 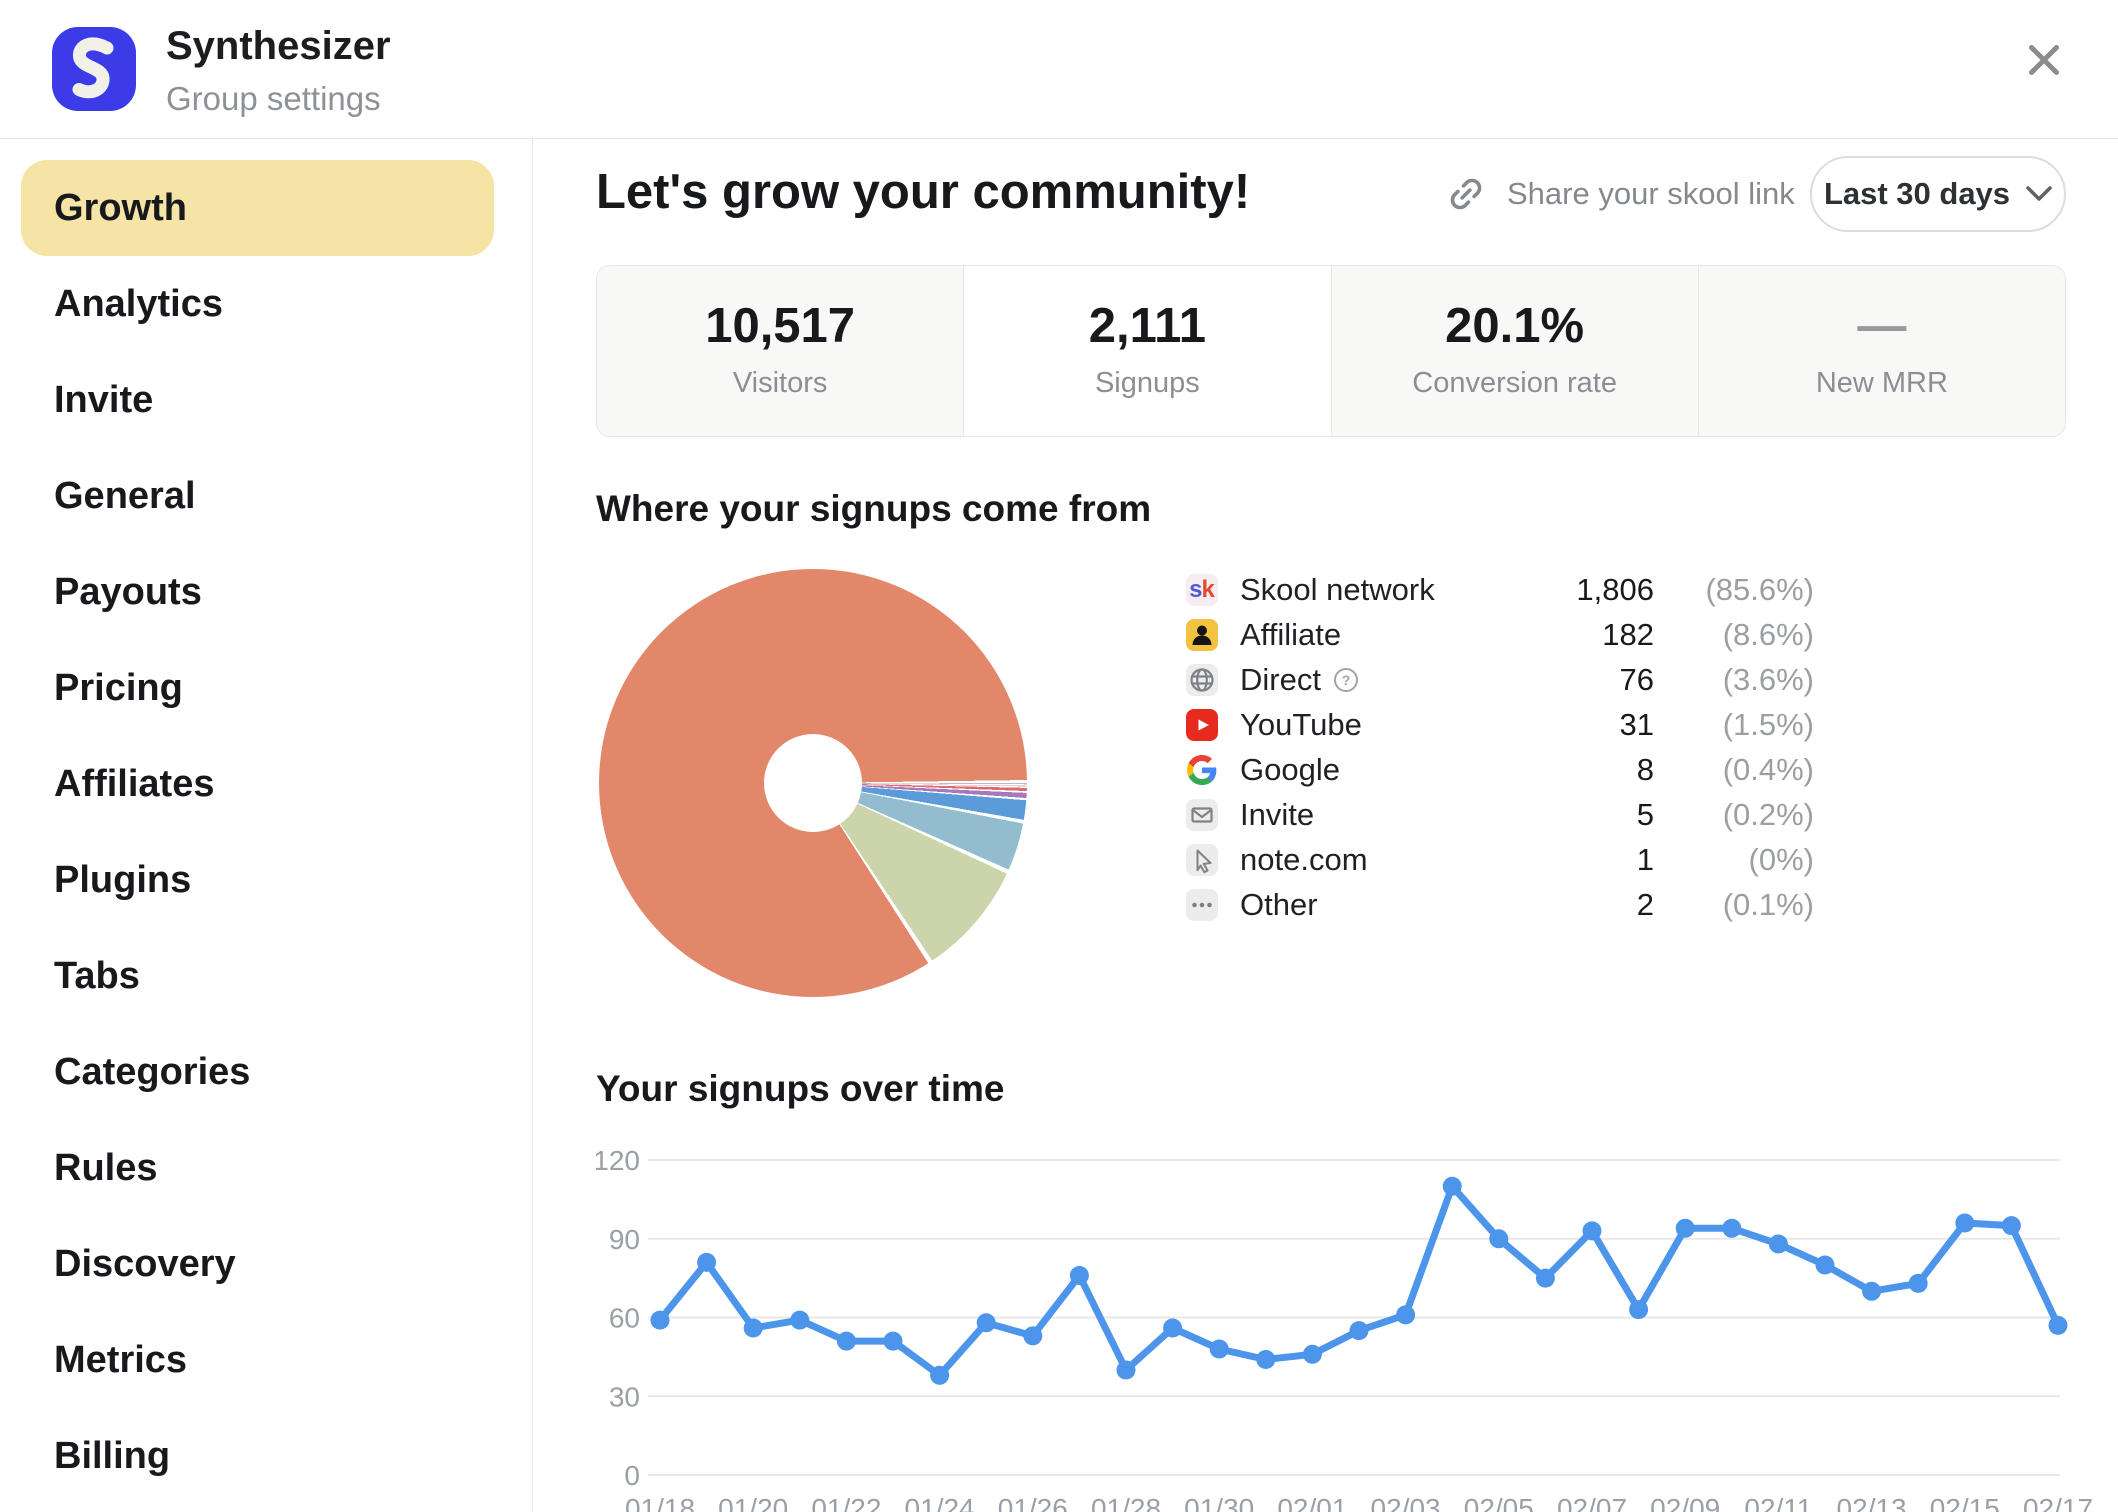 I want to click on synthesizer-logo-icon, so click(x=93, y=68).